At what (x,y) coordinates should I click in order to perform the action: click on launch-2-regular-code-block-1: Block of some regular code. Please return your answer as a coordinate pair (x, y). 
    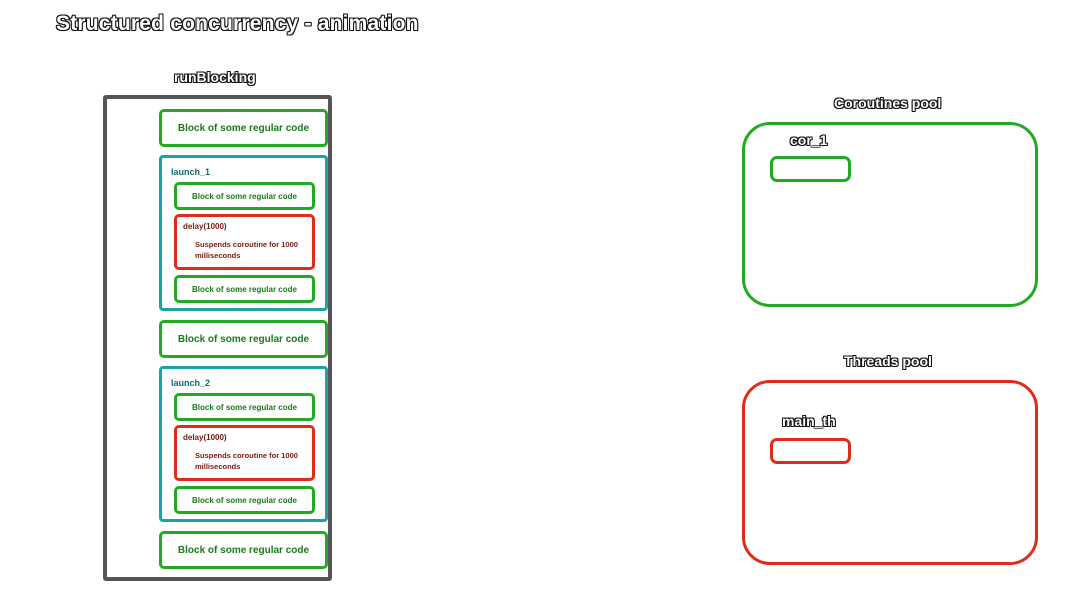
    Looking at the image, I should click on (244, 407).